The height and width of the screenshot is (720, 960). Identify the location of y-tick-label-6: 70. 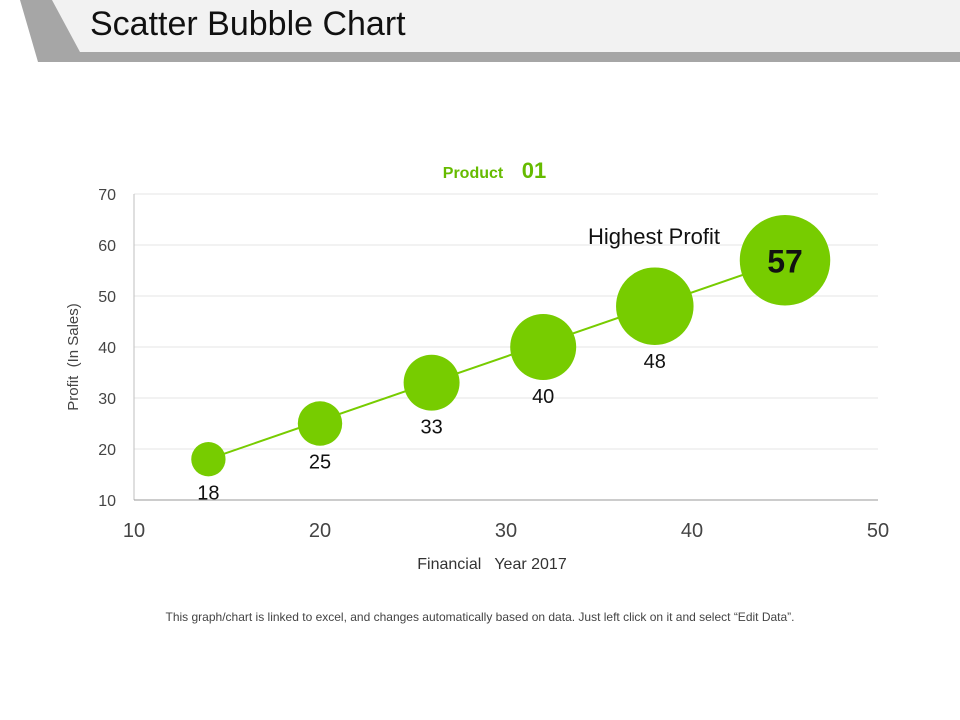
(107, 195).